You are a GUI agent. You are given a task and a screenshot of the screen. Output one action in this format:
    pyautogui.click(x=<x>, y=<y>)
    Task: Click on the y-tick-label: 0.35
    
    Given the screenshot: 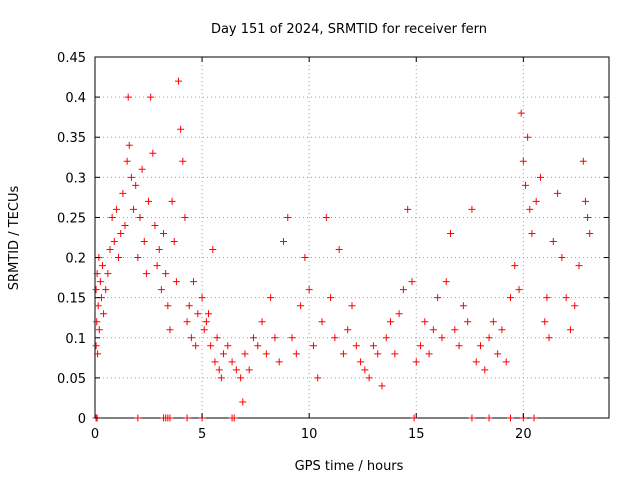 What is the action you would take?
    pyautogui.click(x=71, y=138)
    